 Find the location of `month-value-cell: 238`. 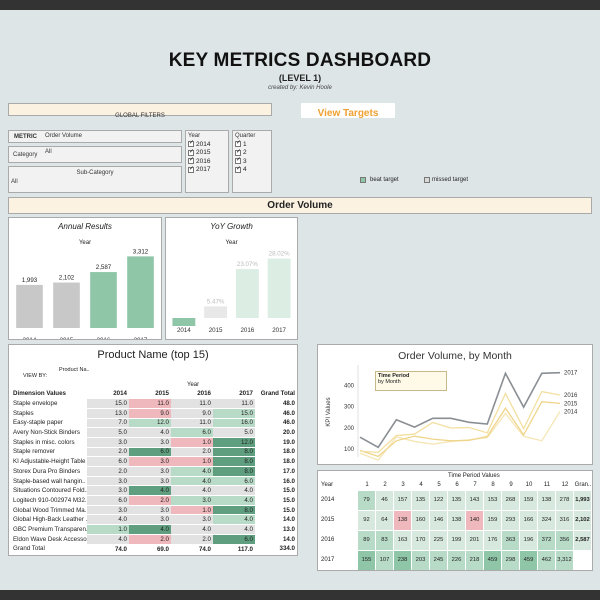

month-value-cell: 238 is located at coordinates (402, 560).